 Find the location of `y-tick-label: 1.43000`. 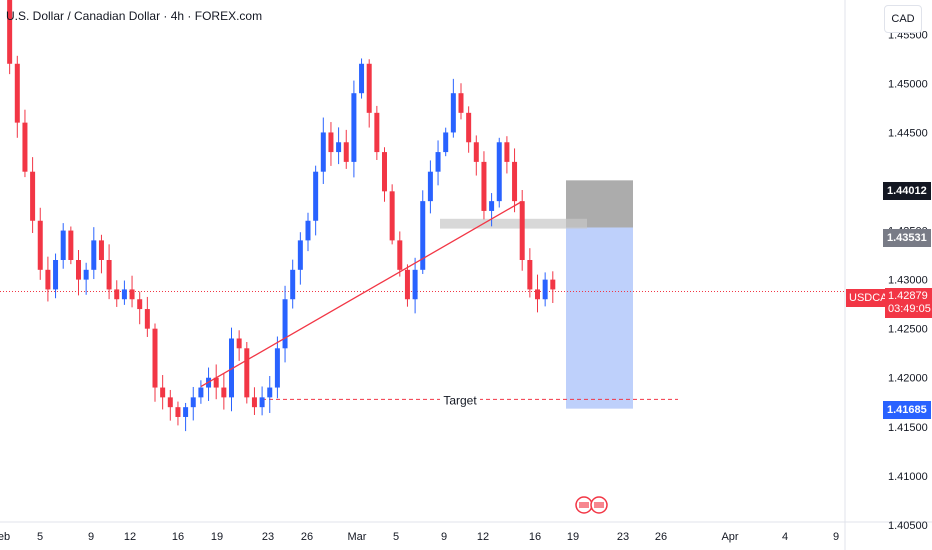

y-tick-label: 1.43000 is located at coordinates (908, 281).